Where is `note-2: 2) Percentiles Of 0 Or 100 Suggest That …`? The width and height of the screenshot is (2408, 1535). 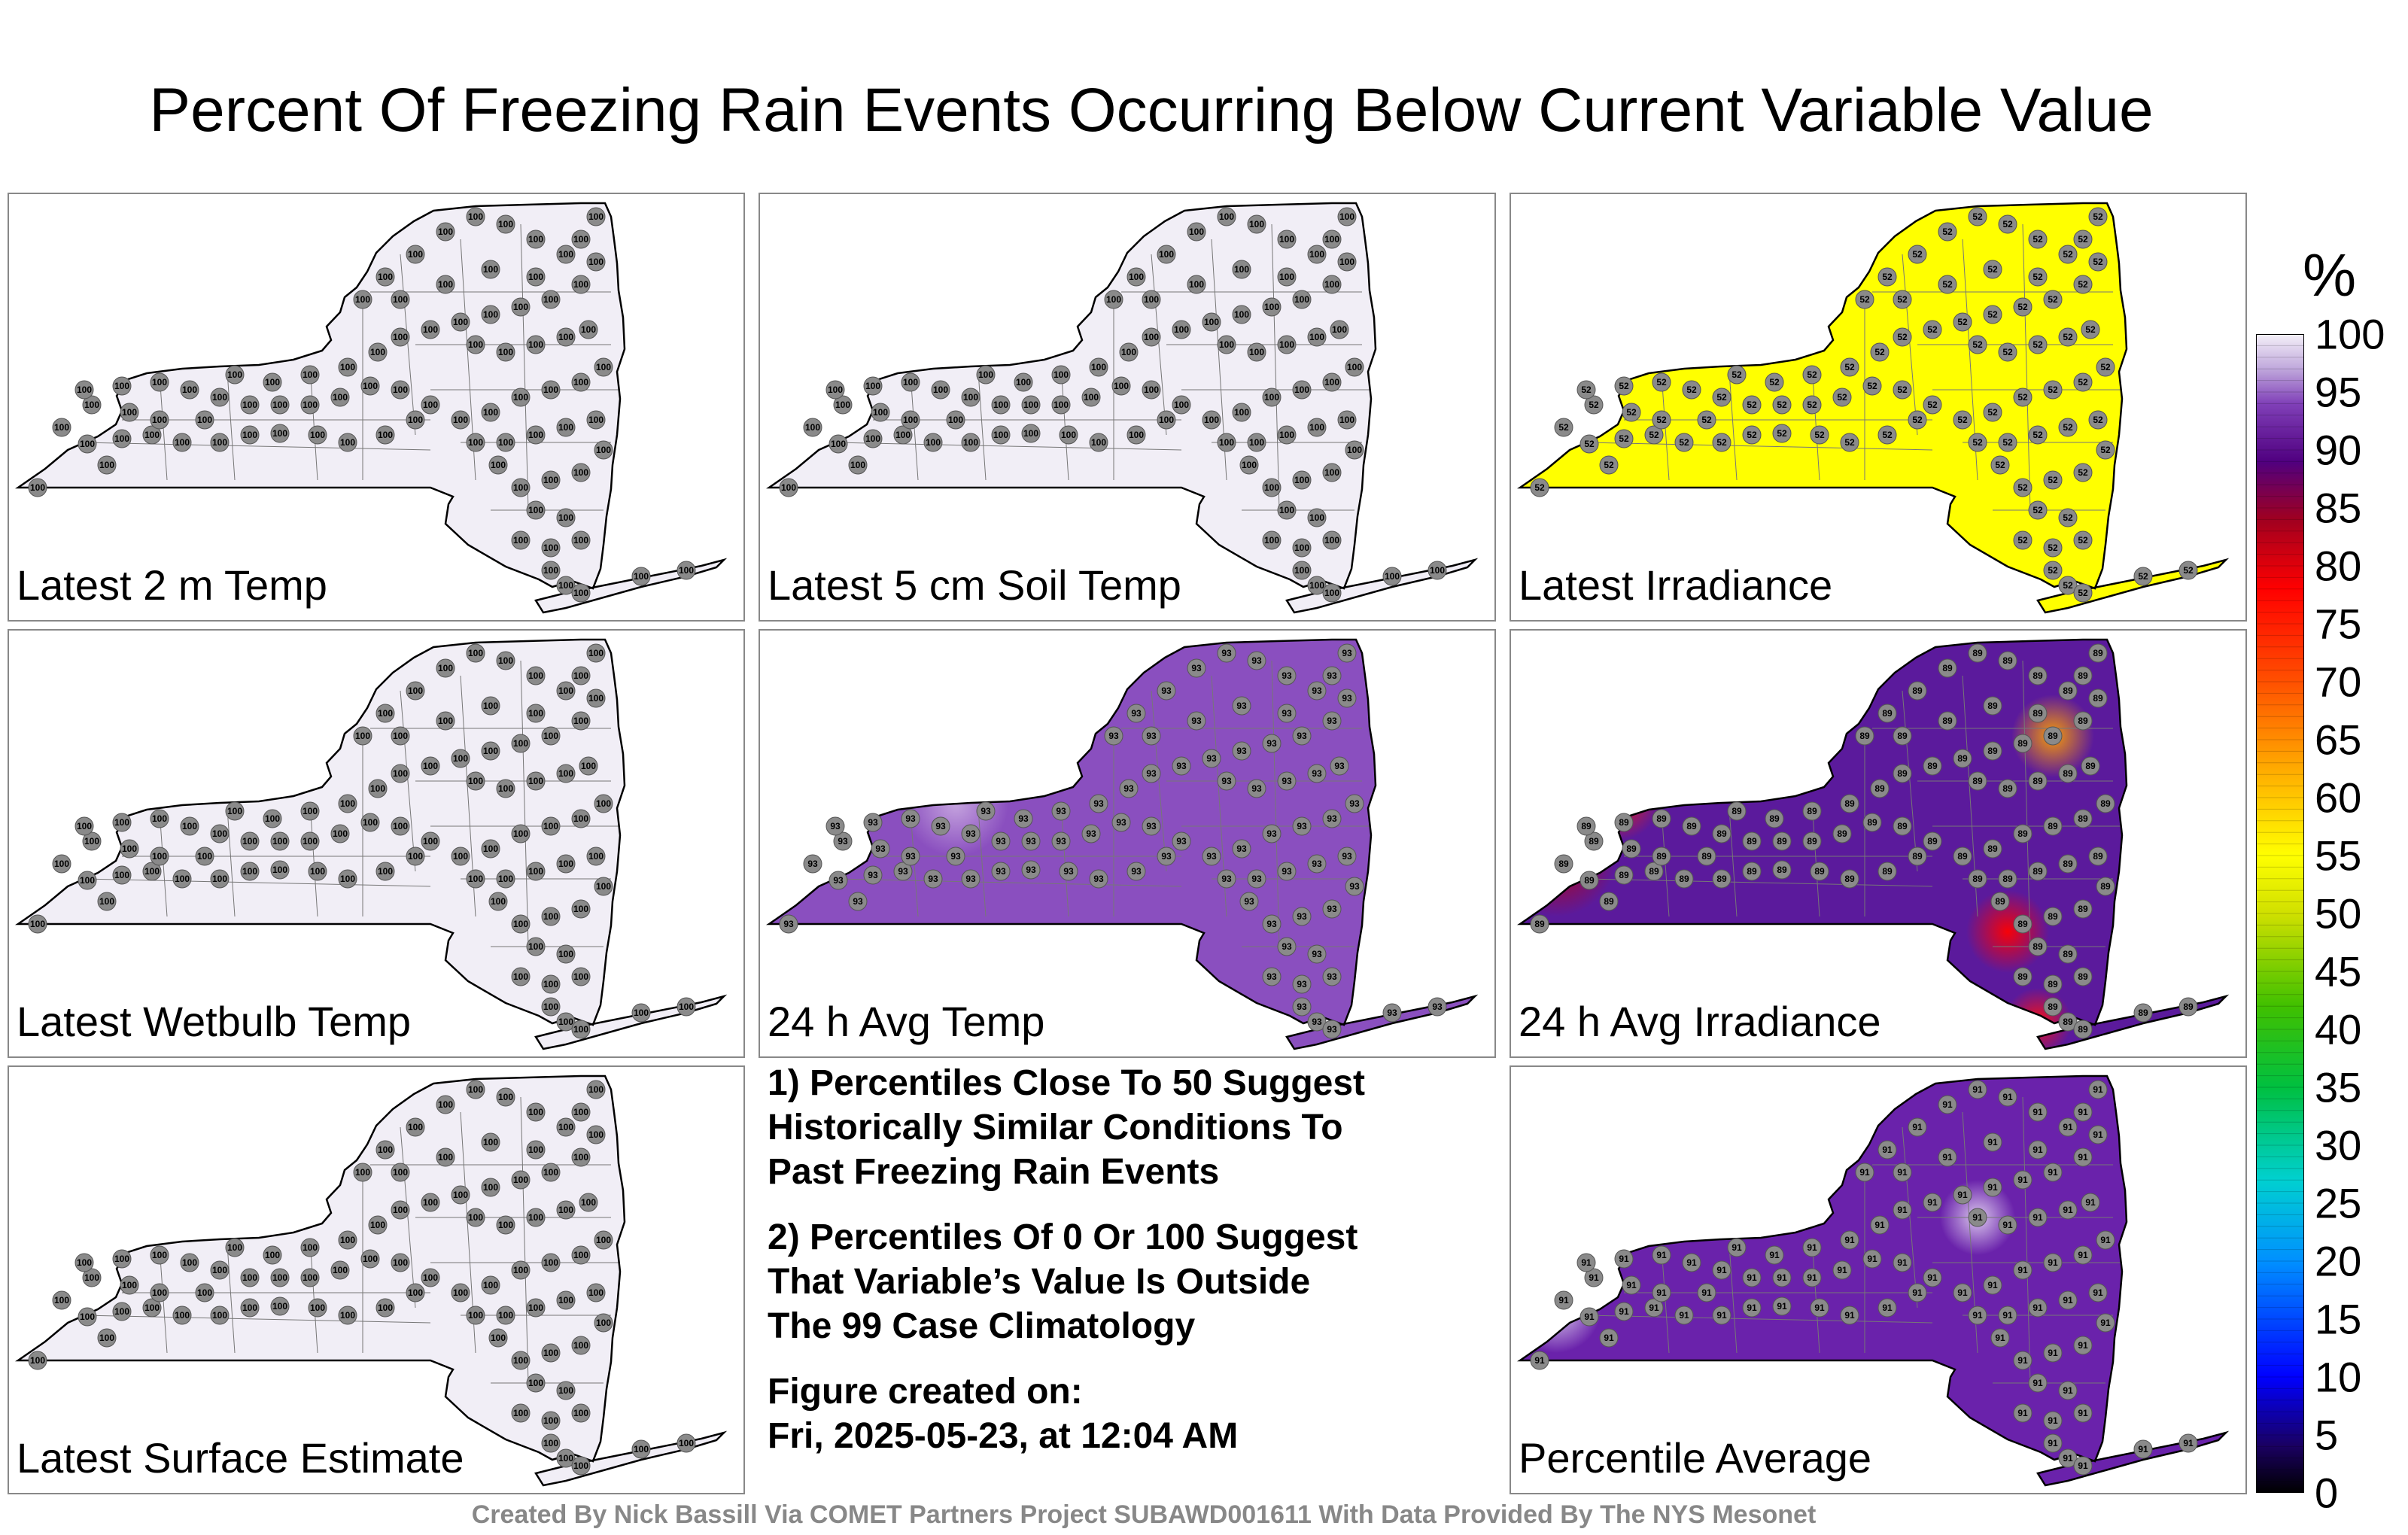 note-2: 2) Percentiles Of 0 Or 100 Suggest That … is located at coordinates (1121, 1281).